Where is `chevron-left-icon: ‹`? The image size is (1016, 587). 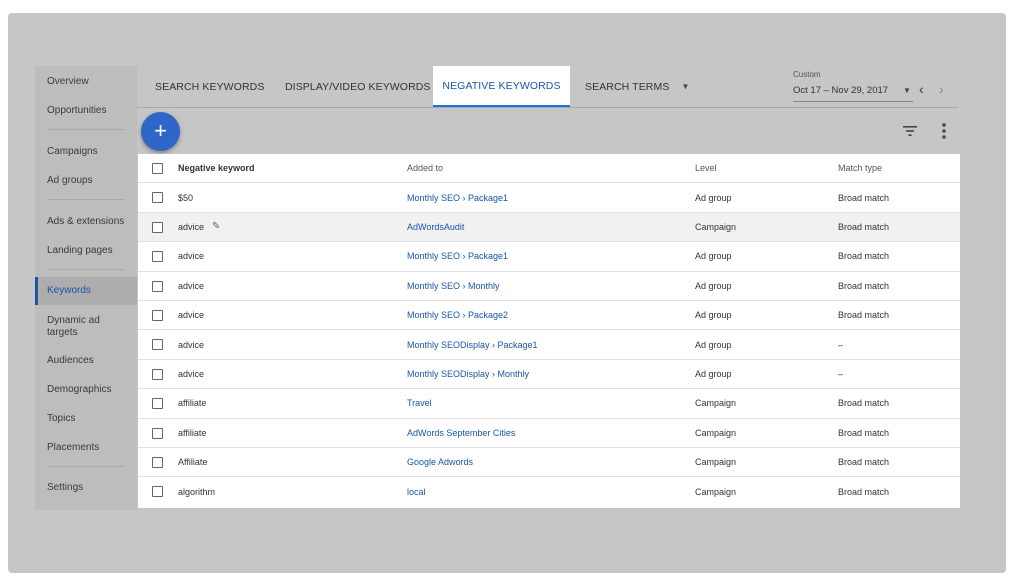 chevron-left-icon: ‹ is located at coordinates (921, 89).